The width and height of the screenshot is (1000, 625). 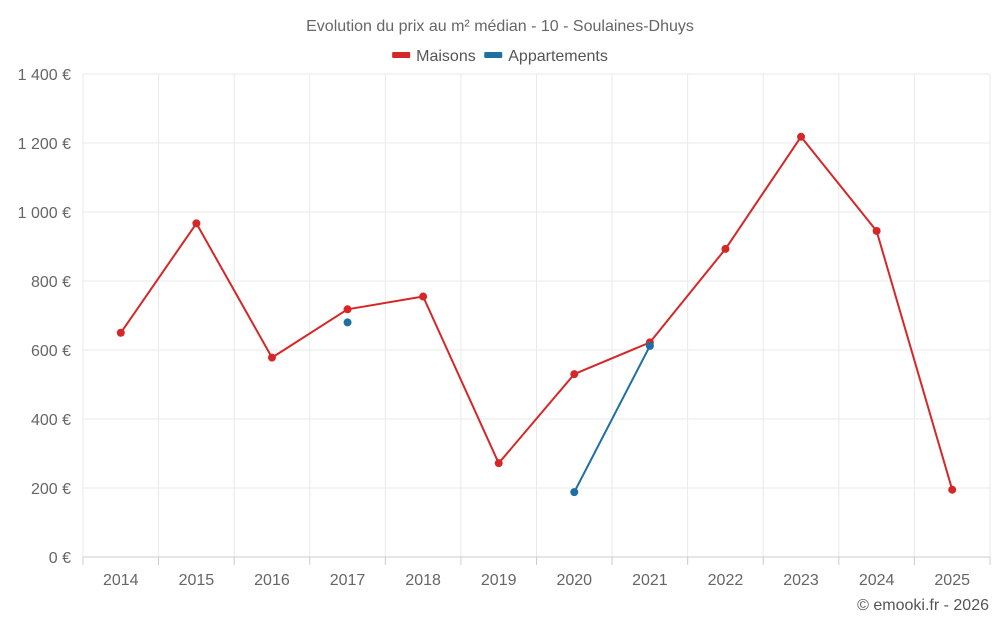 What do you see at coordinates (51, 489) in the screenshot?
I see `y-tick-label: 200 €` at bounding box center [51, 489].